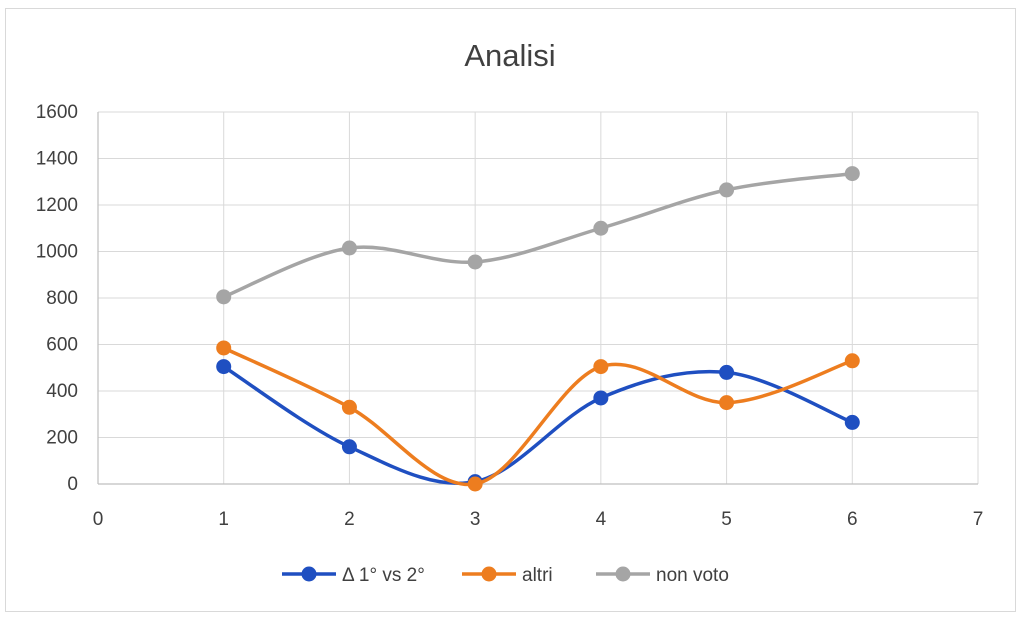  I want to click on x-tick-label: 6, so click(852, 519).